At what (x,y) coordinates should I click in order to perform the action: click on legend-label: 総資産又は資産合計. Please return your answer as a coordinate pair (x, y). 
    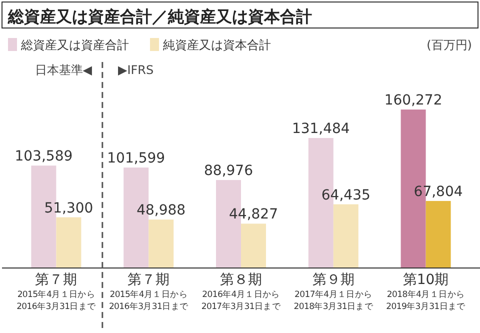
    Looking at the image, I should click on (74, 45).